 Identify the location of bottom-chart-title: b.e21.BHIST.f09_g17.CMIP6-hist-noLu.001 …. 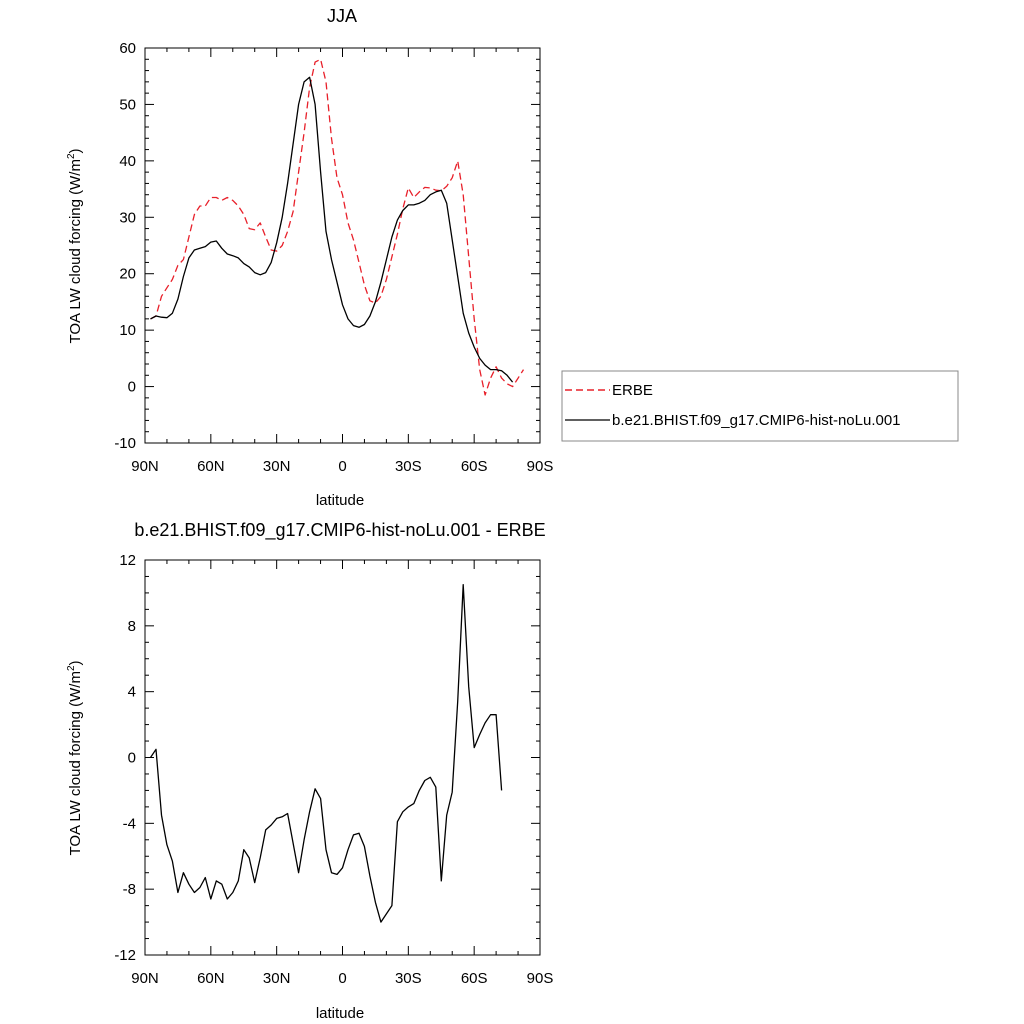
(339, 530).